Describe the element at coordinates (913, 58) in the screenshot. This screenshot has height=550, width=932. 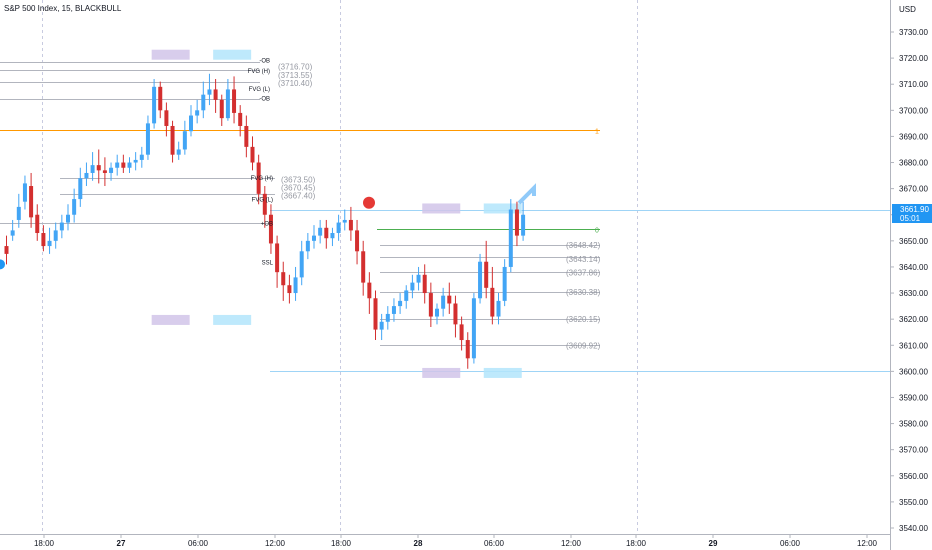
I see `y-tick-label: 3720.00` at that location.